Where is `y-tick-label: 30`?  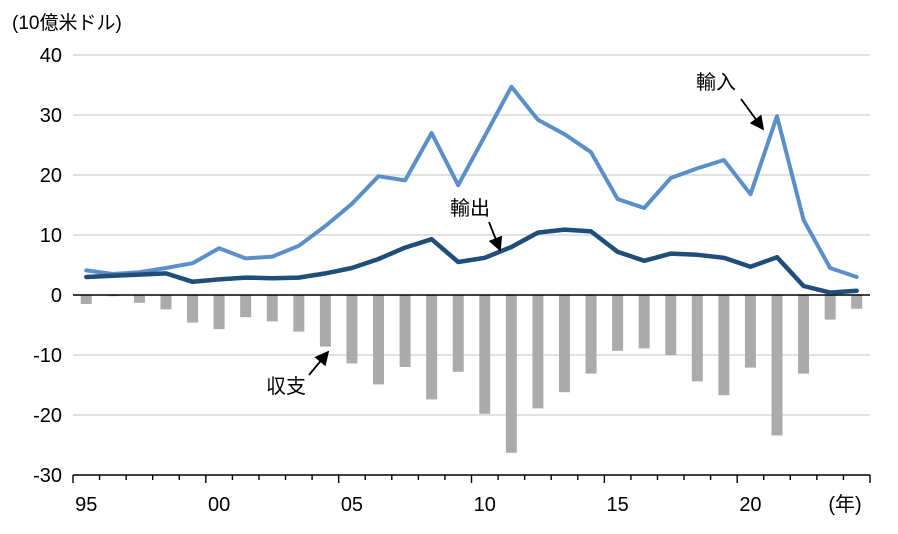 y-tick-label: 30 is located at coordinates (51, 116).